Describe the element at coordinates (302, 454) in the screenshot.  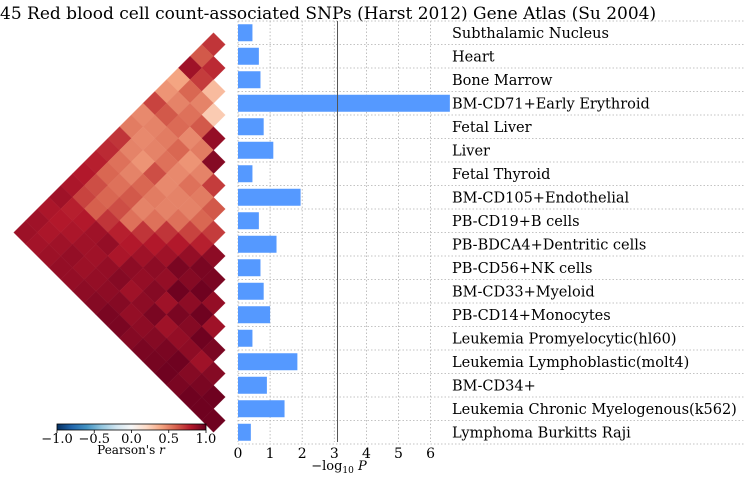
I see `x-tick-label: 2` at that location.